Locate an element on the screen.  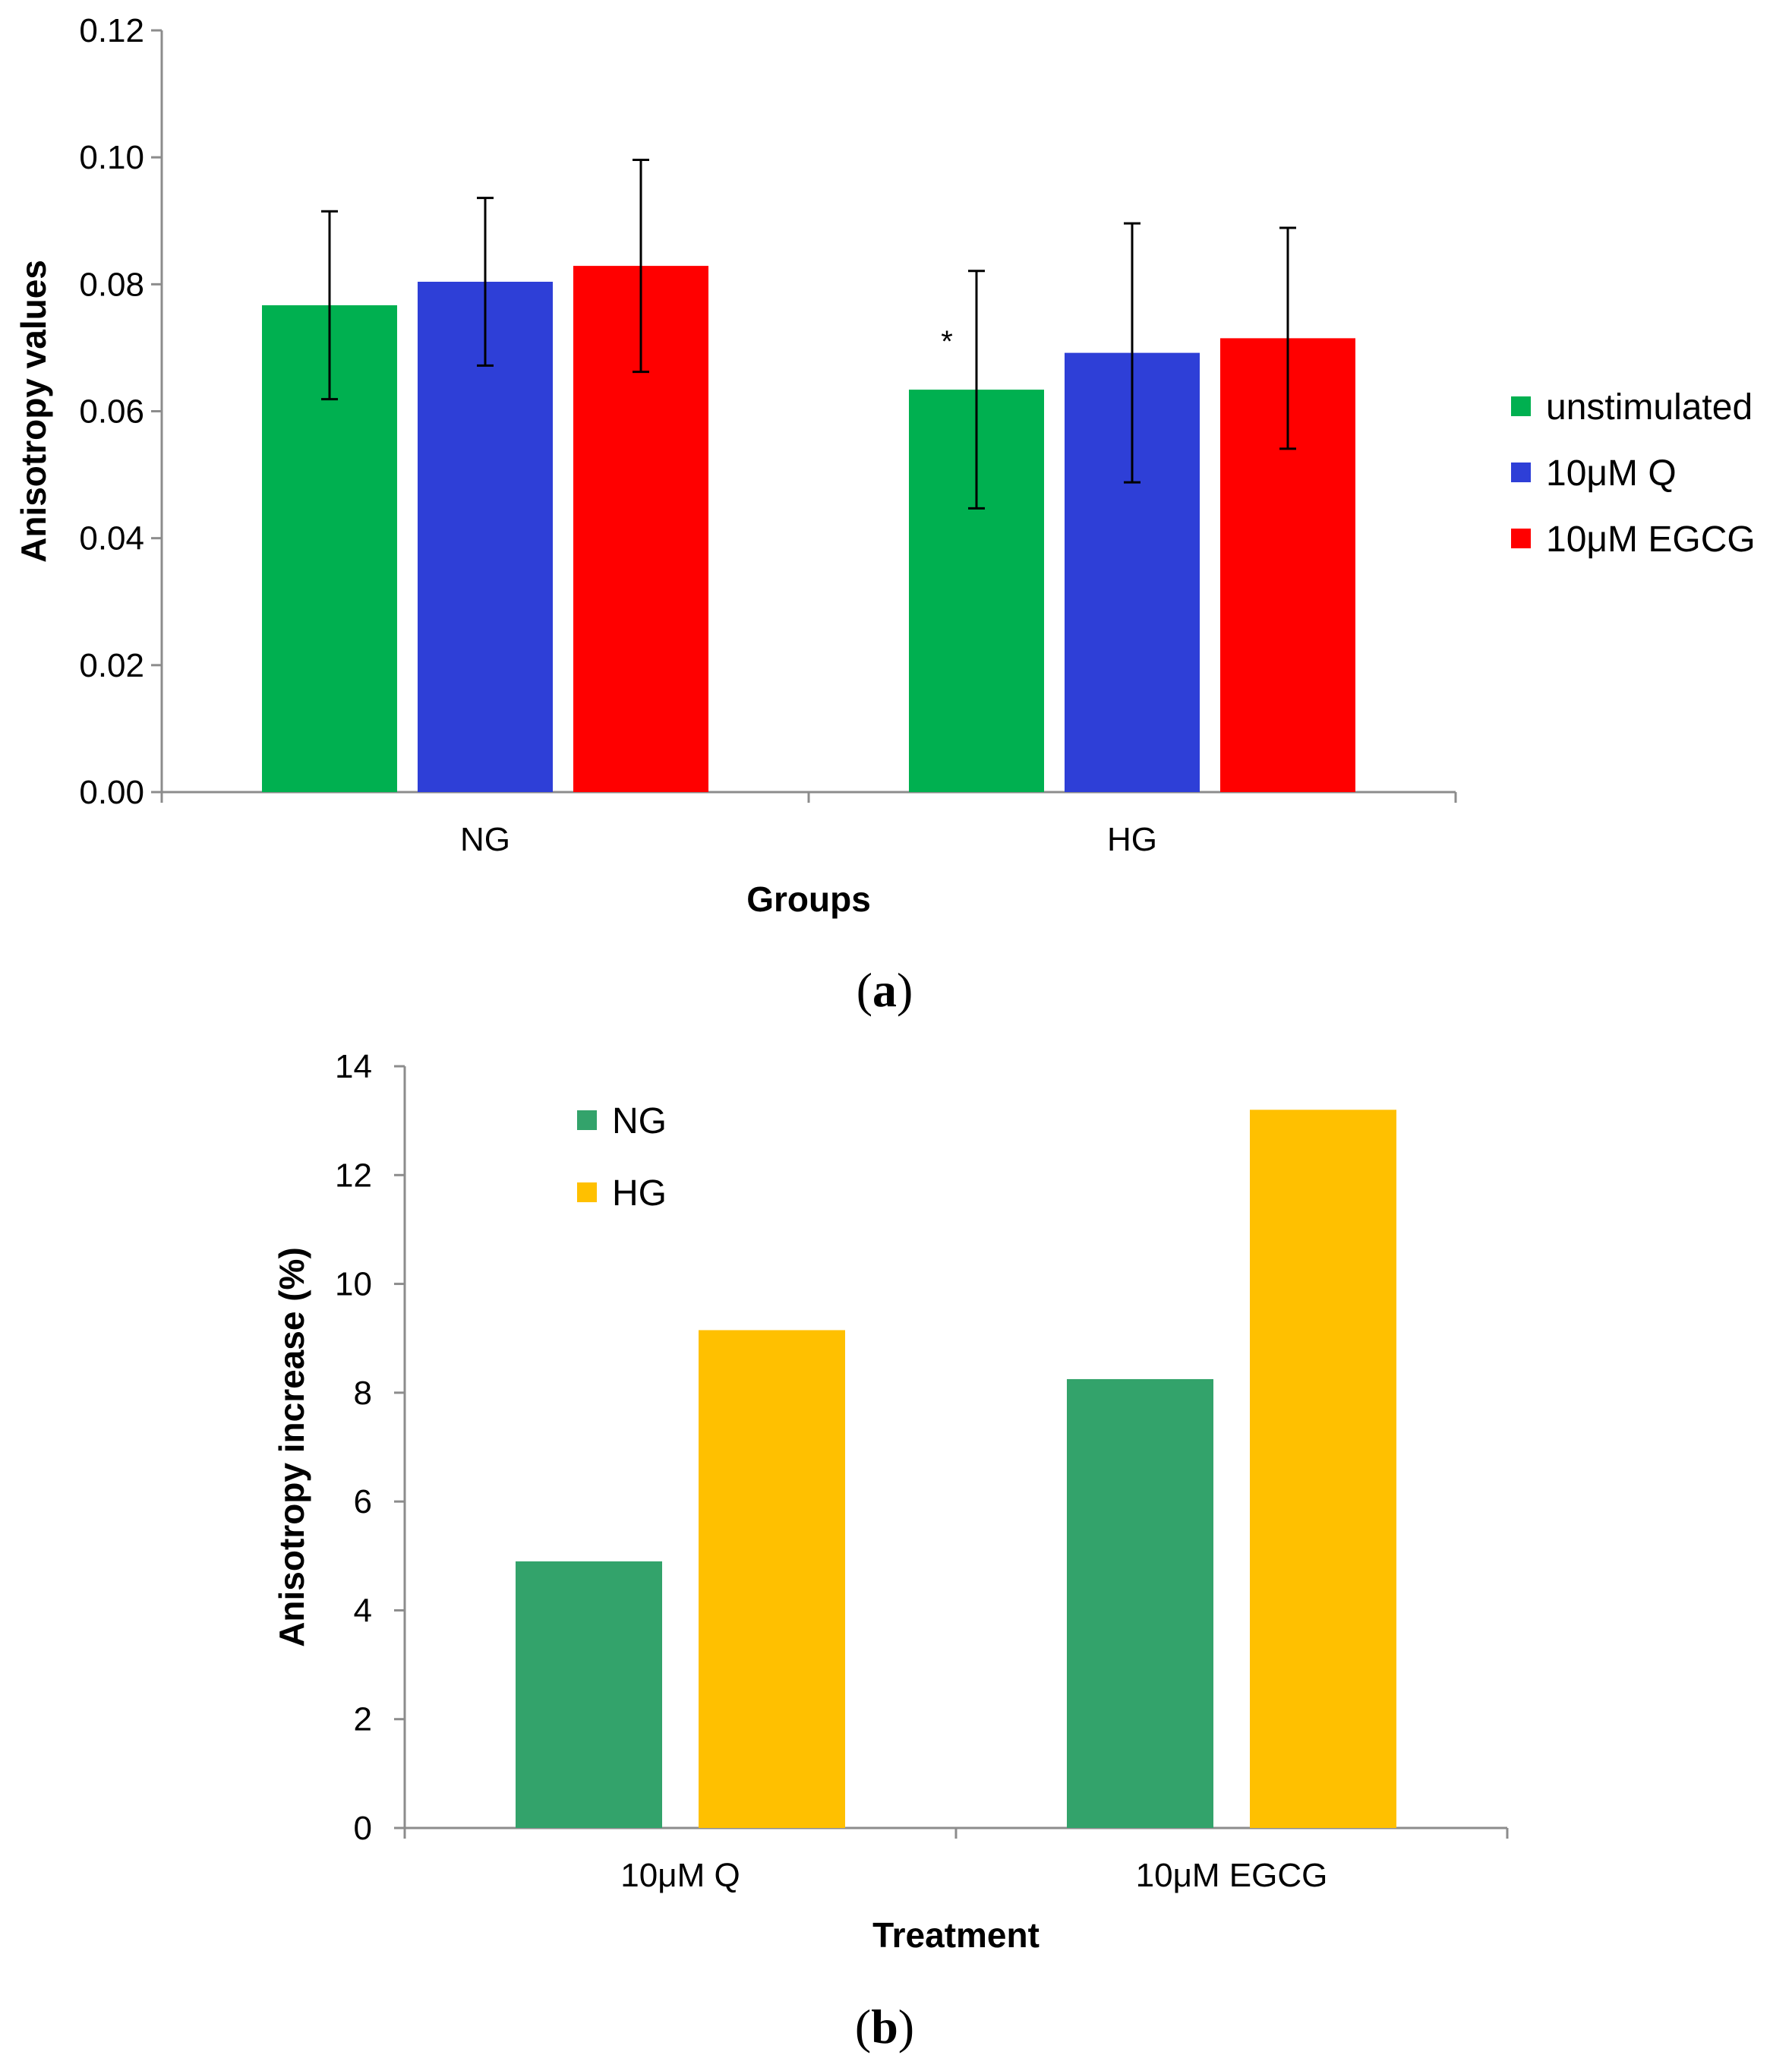
panel-label: (b) is located at coordinates (885, 2027).